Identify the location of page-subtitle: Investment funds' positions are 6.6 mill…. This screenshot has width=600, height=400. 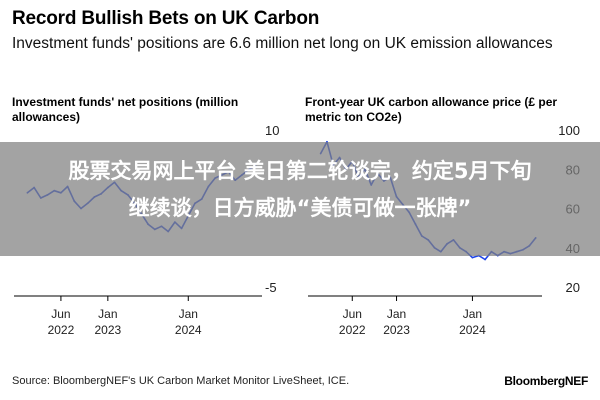
(282, 43).